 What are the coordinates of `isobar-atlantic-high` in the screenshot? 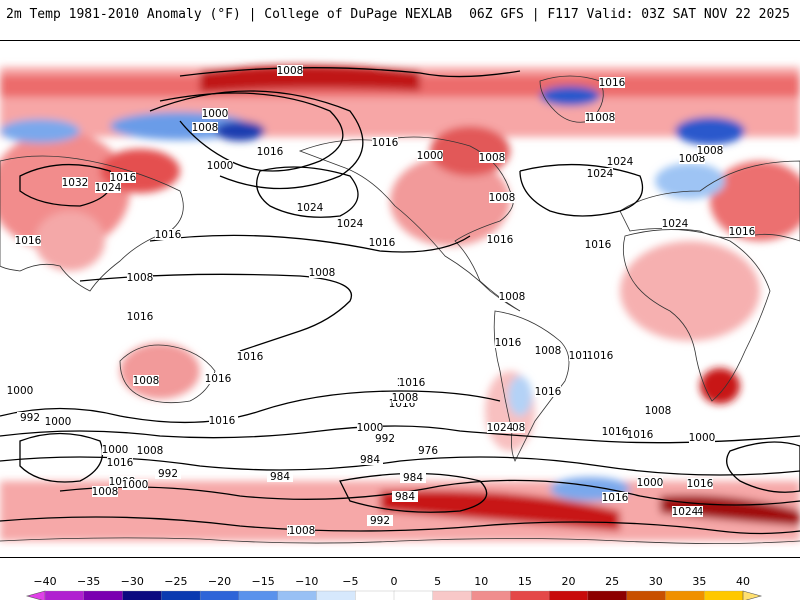 It's located at (581, 190).